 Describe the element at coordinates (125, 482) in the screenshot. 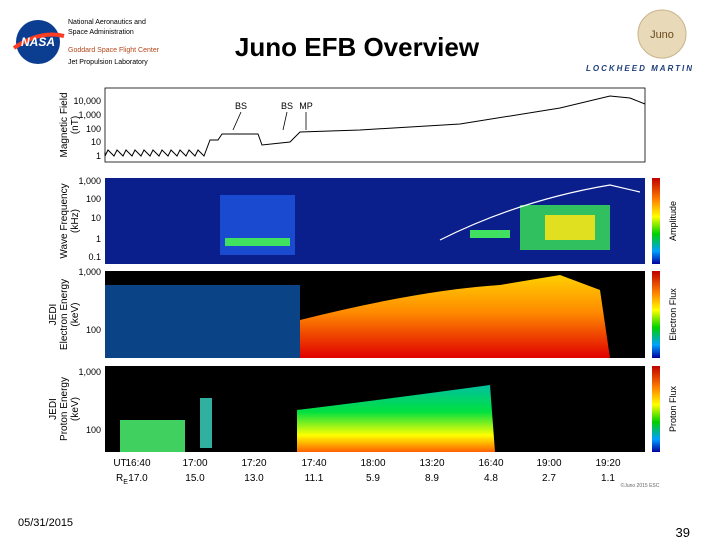

I see `re-label-sub: E` at that location.